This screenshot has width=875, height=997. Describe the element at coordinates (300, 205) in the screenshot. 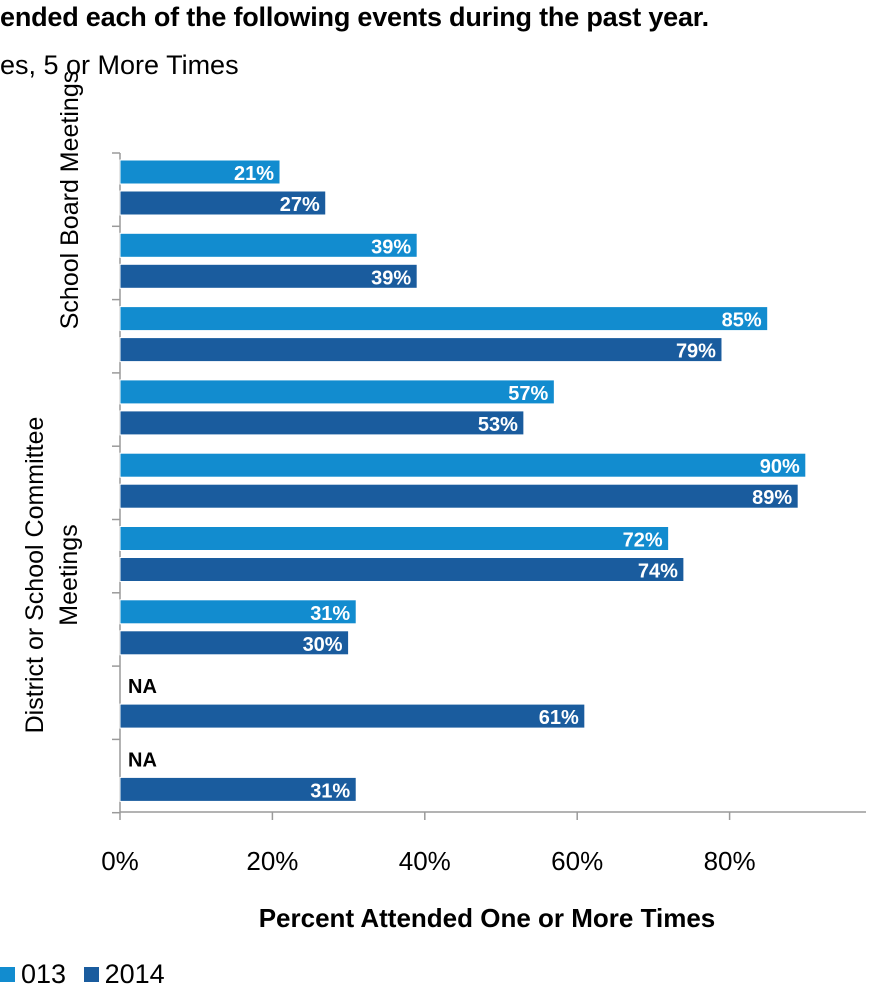

I see `data-label: 27%` at that location.